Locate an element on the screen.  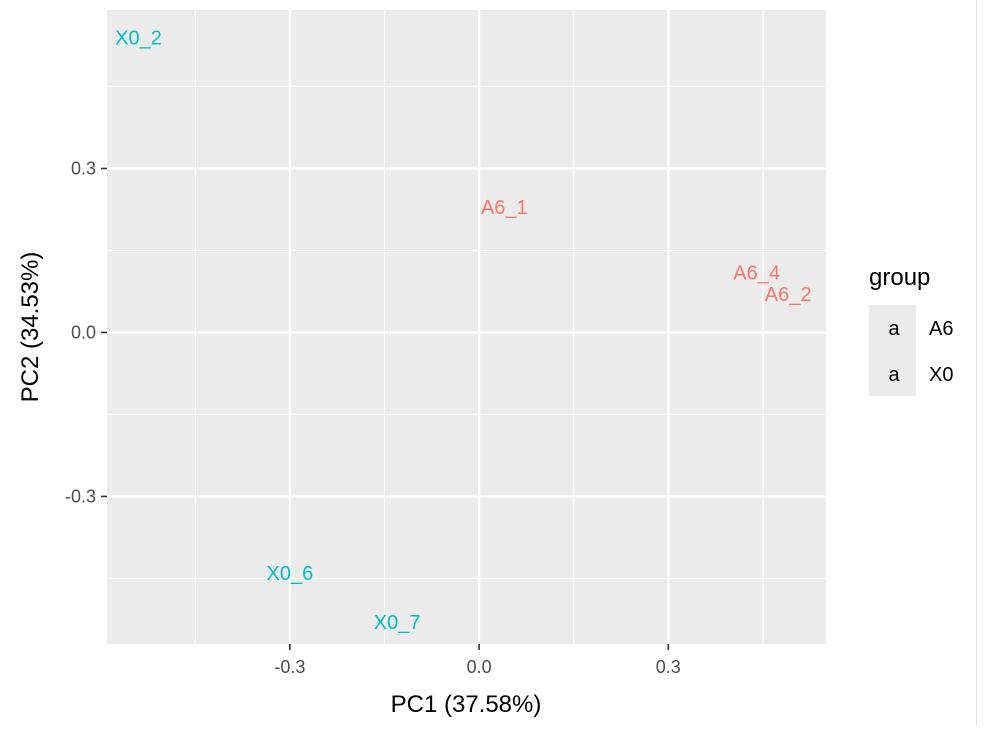
x-tick-label: 0.0 is located at coordinates (479, 667).